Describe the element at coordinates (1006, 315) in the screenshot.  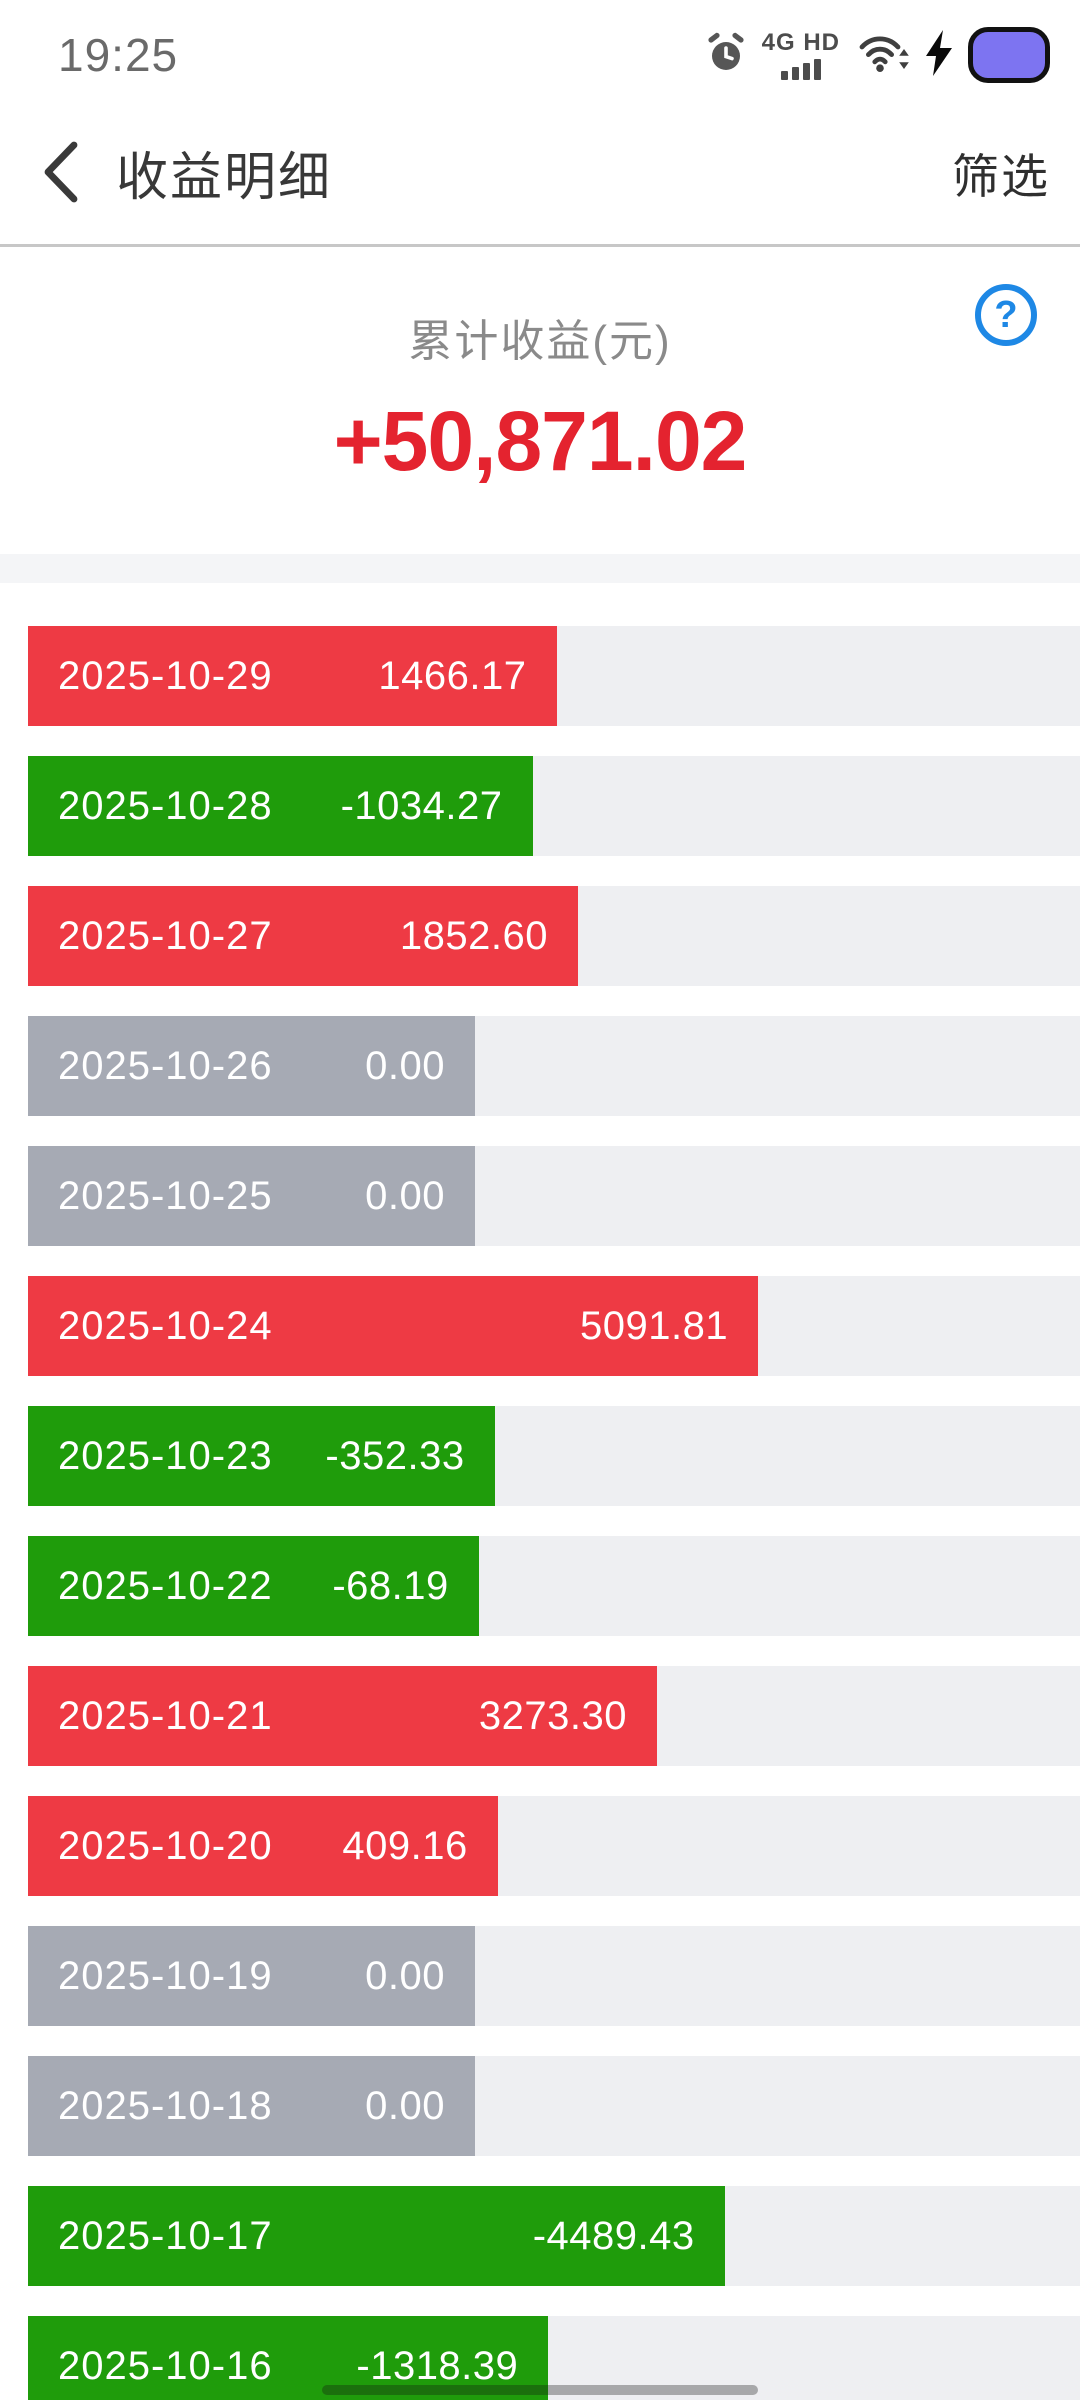
I see `help-question-icon: ?` at that location.